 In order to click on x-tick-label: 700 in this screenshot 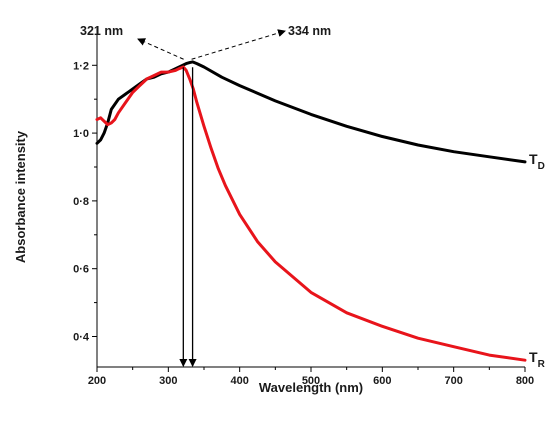, I will do `click(453, 381)`.